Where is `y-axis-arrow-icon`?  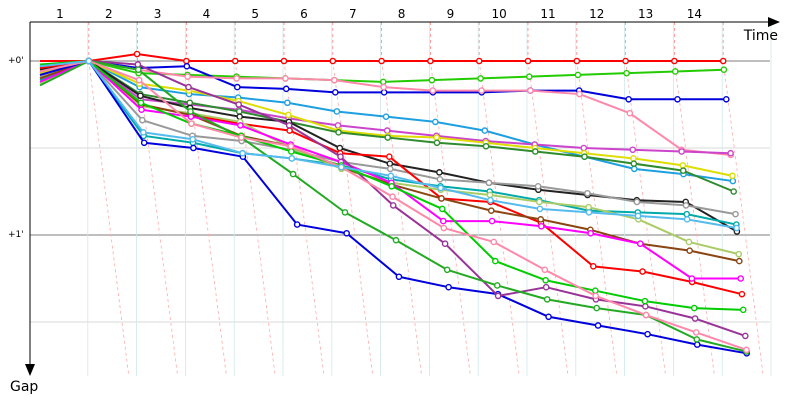
y-axis-arrow-icon is located at coordinates (30, 370).